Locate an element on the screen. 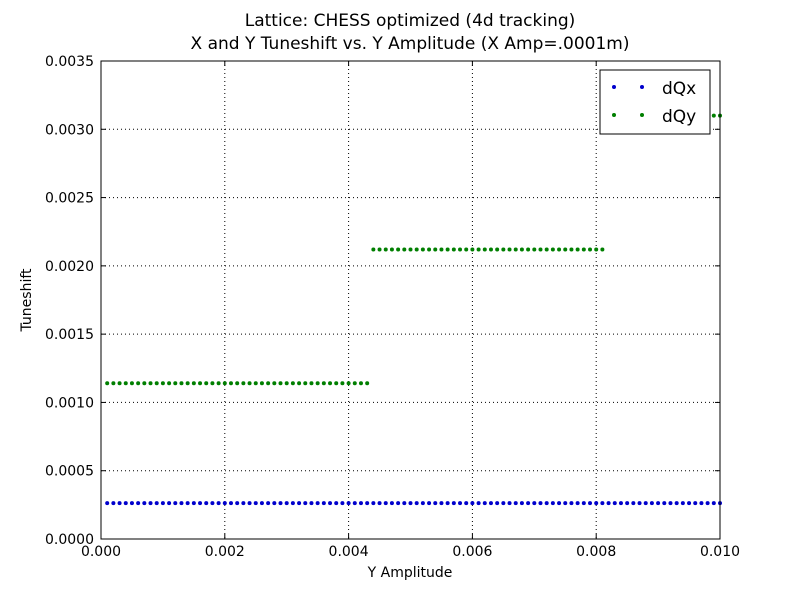 The width and height of the screenshot is (800, 600). y-tick-label: 0.0020 is located at coordinates (69, 267).